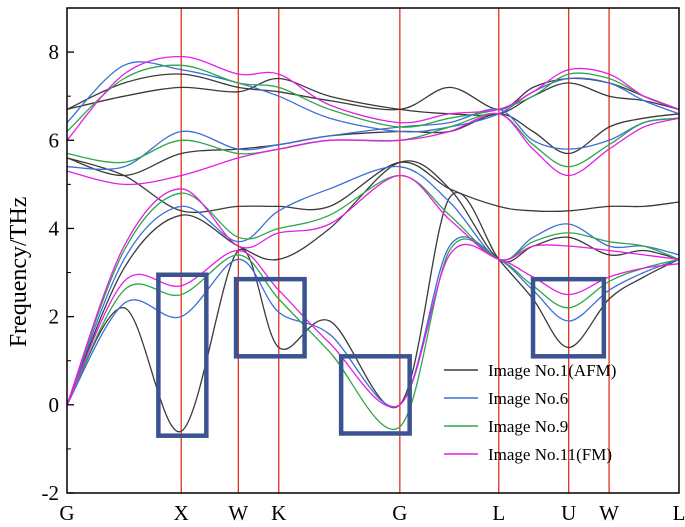 This screenshot has width=685, height=527. What do you see at coordinates (278, 513) in the screenshot?
I see `x-tick-label: K` at bounding box center [278, 513].